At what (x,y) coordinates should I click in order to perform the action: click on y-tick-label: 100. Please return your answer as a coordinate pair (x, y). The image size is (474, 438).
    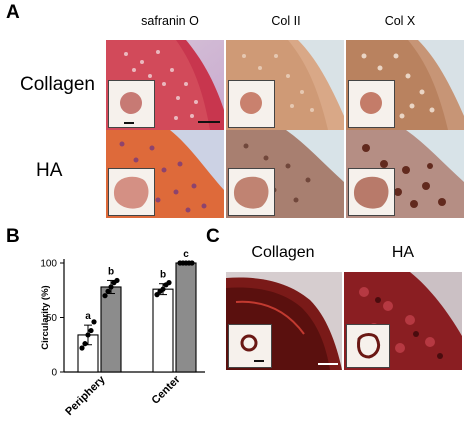
    Looking at the image, I should click on (48, 264).